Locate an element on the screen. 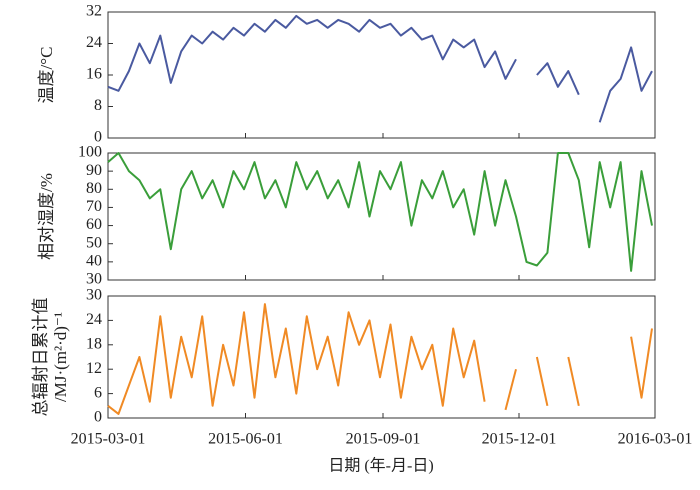 The width and height of the screenshot is (700, 490). y-axis-label: 温度/°C is located at coordinates (46, 75).